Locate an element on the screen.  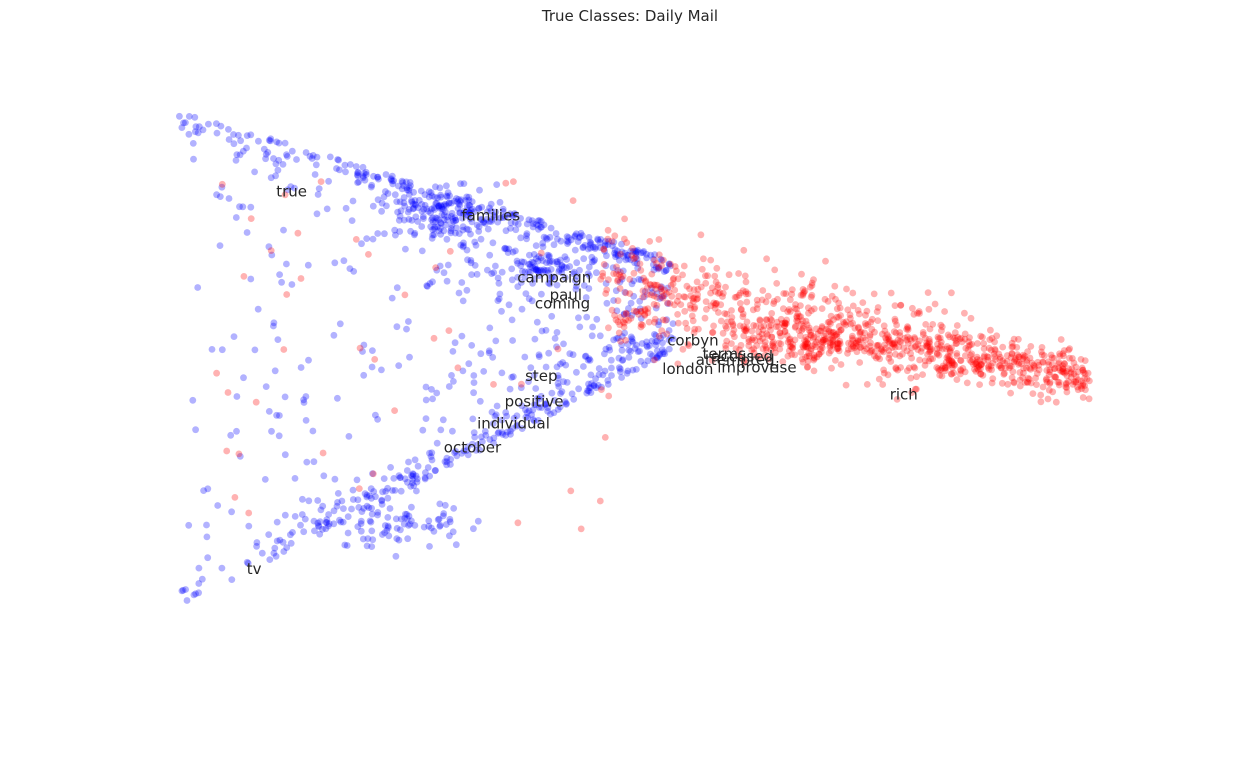
word-annotation: true is located at coordinates (291, 192).